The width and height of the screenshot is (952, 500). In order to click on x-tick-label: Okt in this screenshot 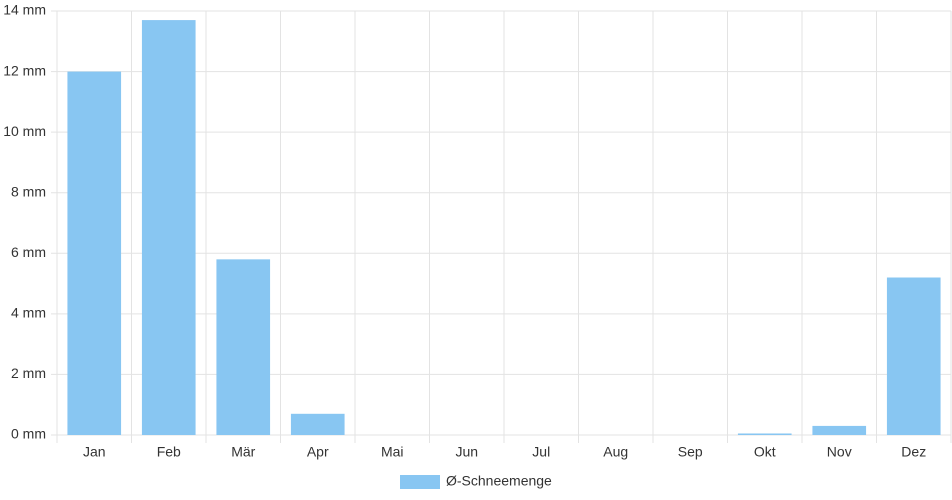, I will do `click(765, 452)`.